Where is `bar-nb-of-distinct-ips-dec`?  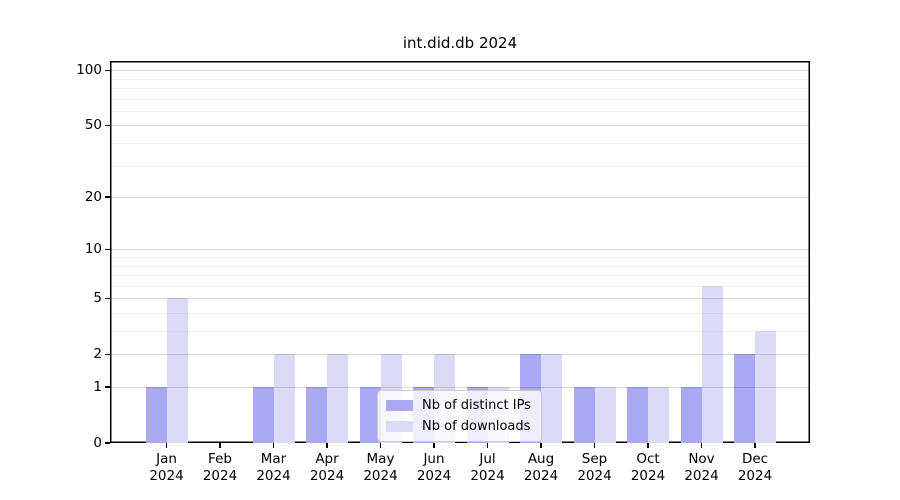 bar-nb-of-distinct-ips-dec is located at coordinates (744, 398).